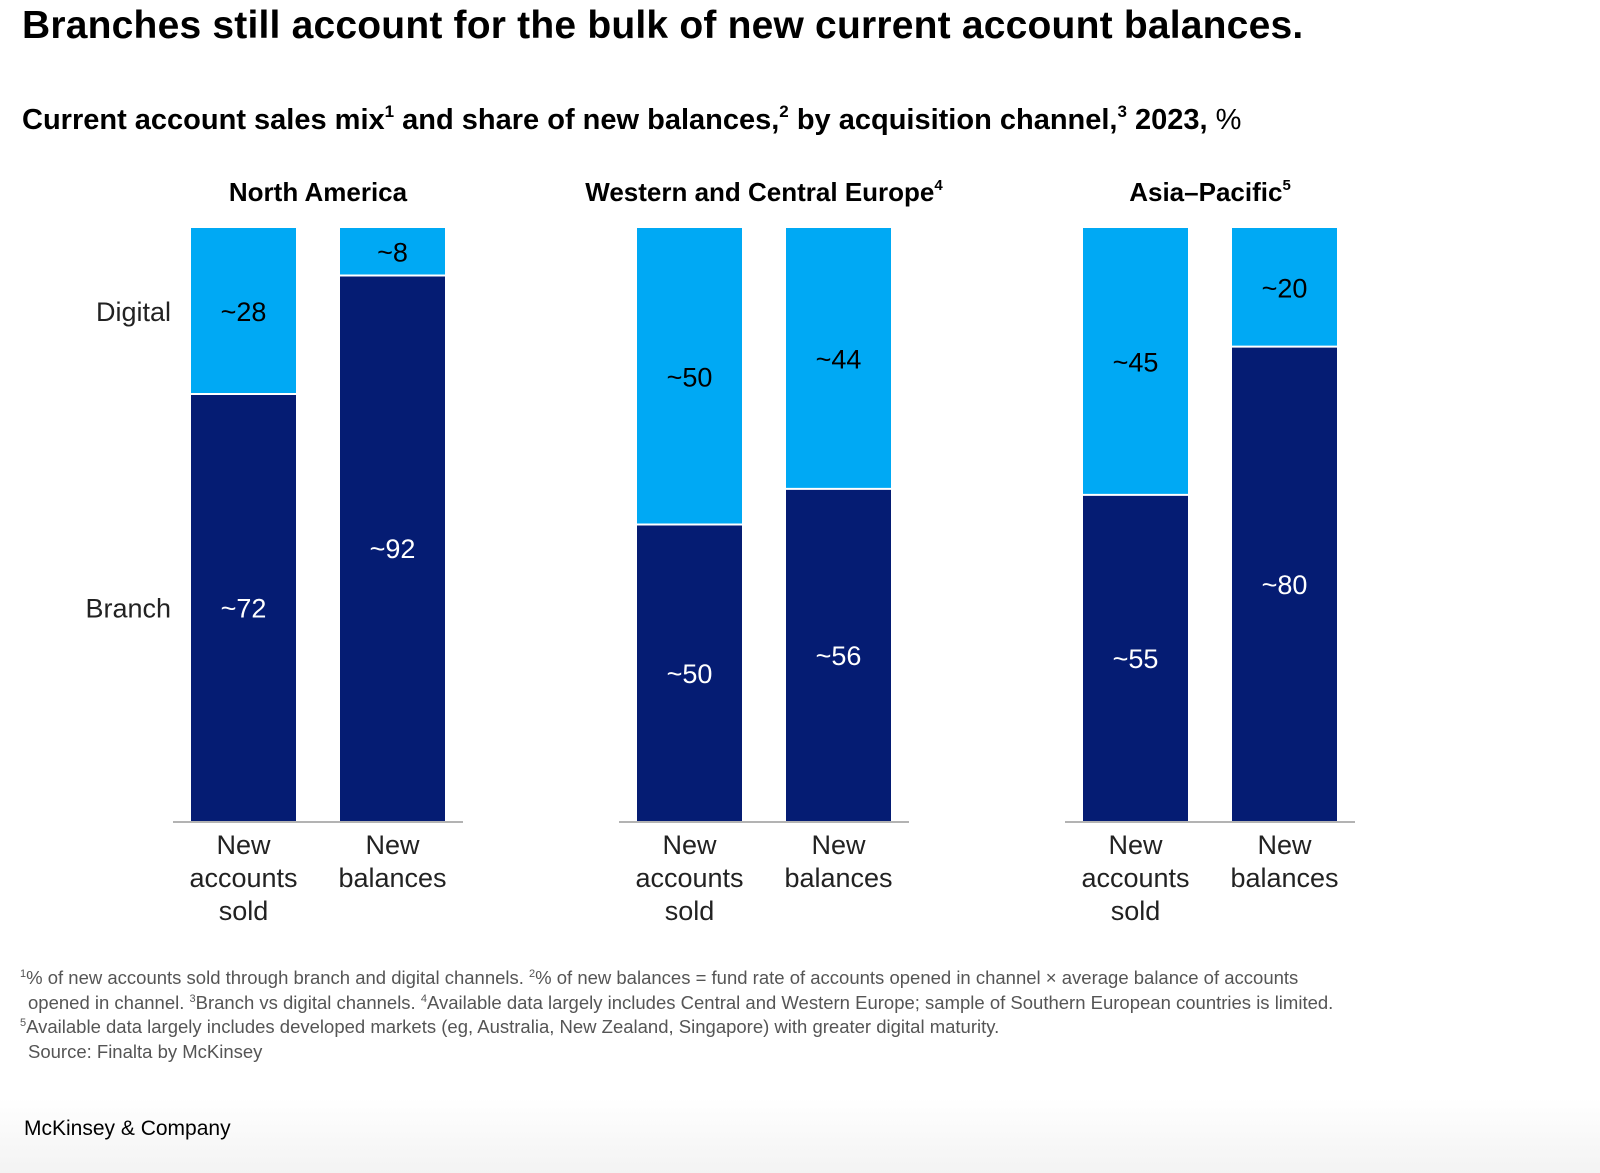 This screenshot has height=1173, width=1600. Describe the element at coordinates (109, 1002) in the screenshot. I see `footnote-text: opened in channel.` at that location.